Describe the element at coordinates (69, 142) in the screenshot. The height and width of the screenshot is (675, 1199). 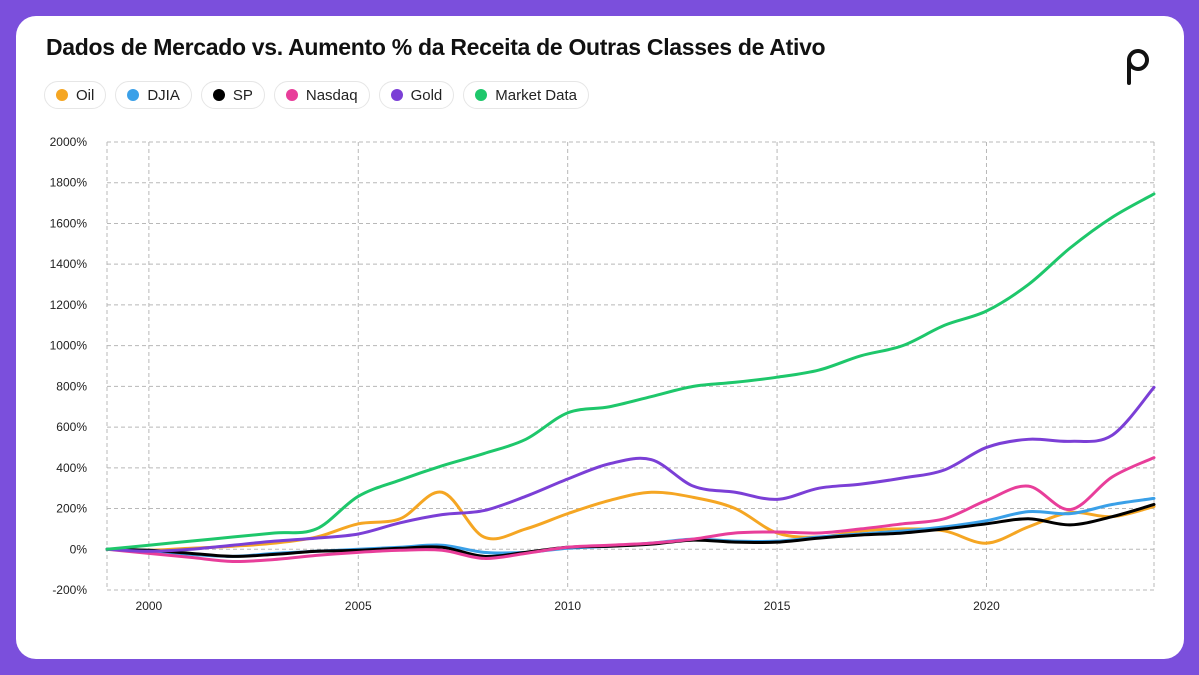
I see `y-tick-label: 2000%` at that location.